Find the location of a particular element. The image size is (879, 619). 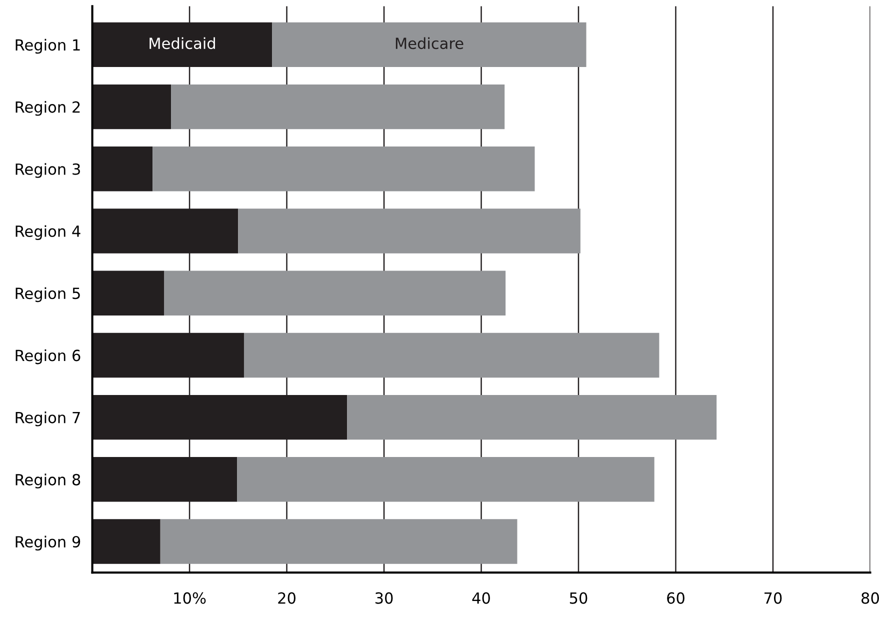

y-tick-label: Region 1 is located at coordinates (48, 46).